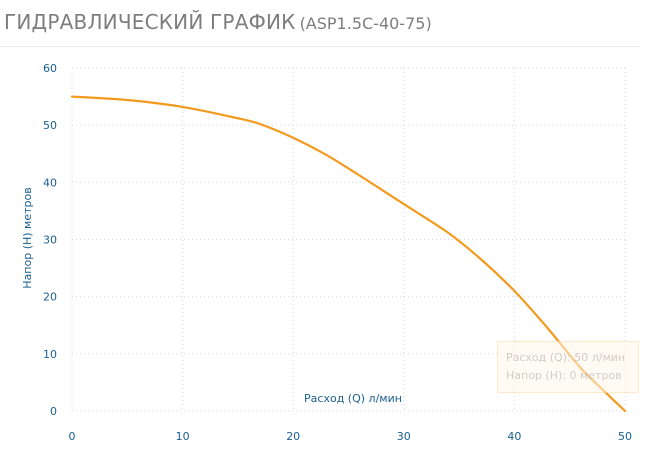  Describe the element at coordinates (72, 436) in the screenshot. I see `x-tick-label: 0` at that location.